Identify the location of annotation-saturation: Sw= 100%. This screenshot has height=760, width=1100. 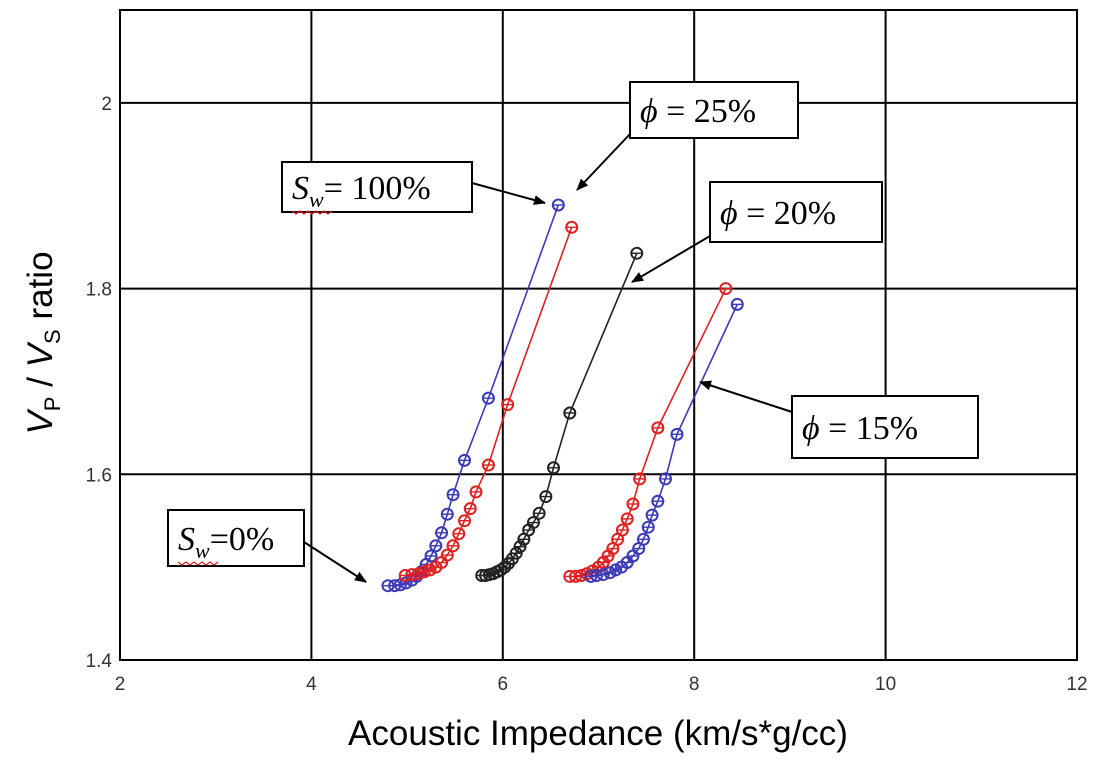
(413, 188).